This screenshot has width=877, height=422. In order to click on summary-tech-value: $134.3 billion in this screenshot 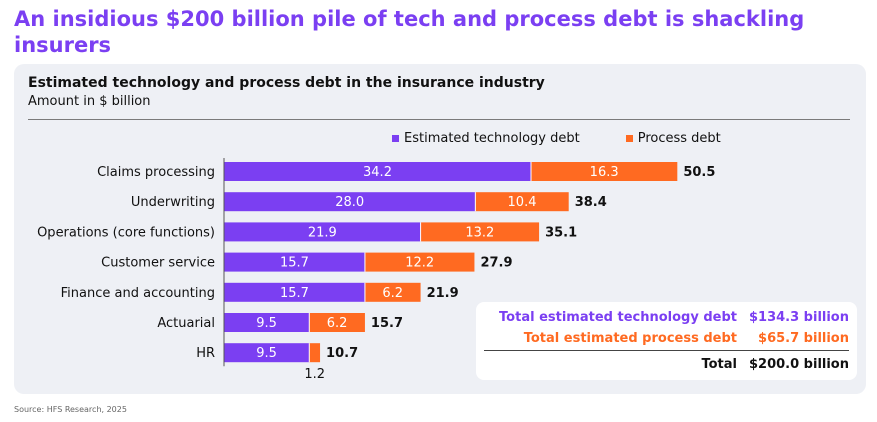, I will do `click(798, 317)`.